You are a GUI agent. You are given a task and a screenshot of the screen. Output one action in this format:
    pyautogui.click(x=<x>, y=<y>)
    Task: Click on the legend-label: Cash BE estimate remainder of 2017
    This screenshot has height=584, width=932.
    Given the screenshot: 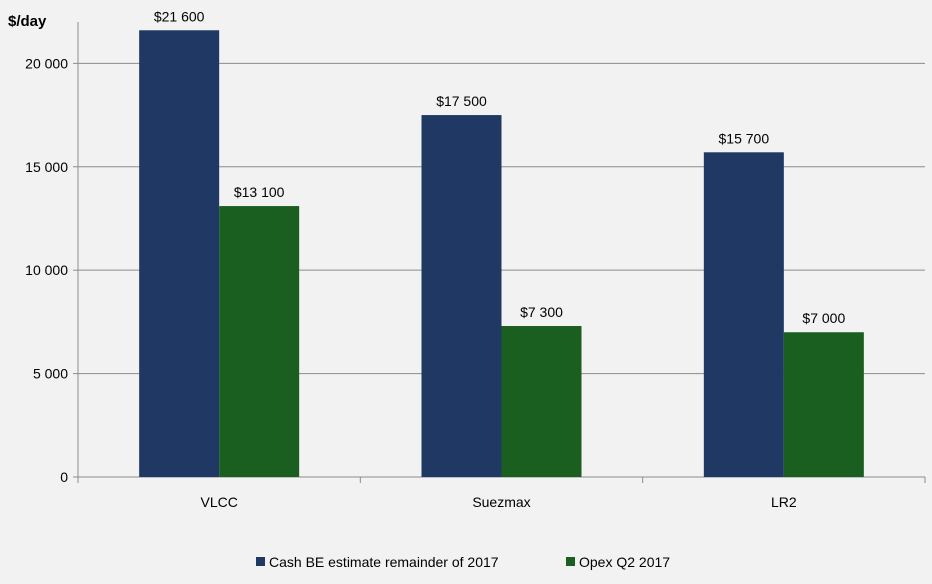 What is the action you would take?
    pyautogui.click(x=384, y=562)
    